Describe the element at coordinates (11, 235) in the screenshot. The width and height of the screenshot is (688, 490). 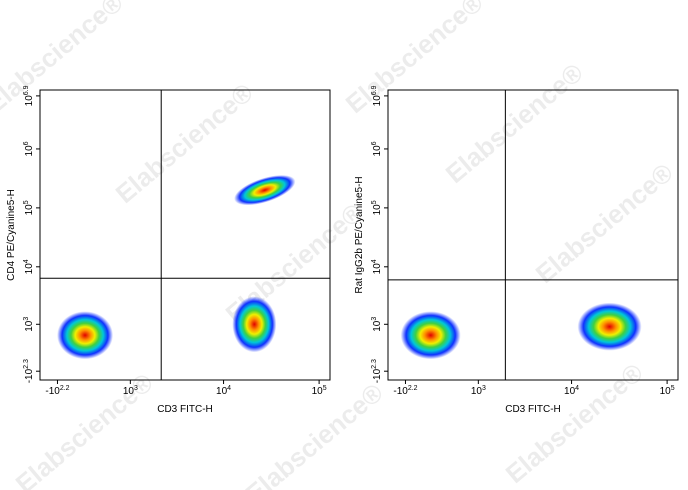
I see `y-axis-label: CD4 PE/Cyanine5-H` at that location.